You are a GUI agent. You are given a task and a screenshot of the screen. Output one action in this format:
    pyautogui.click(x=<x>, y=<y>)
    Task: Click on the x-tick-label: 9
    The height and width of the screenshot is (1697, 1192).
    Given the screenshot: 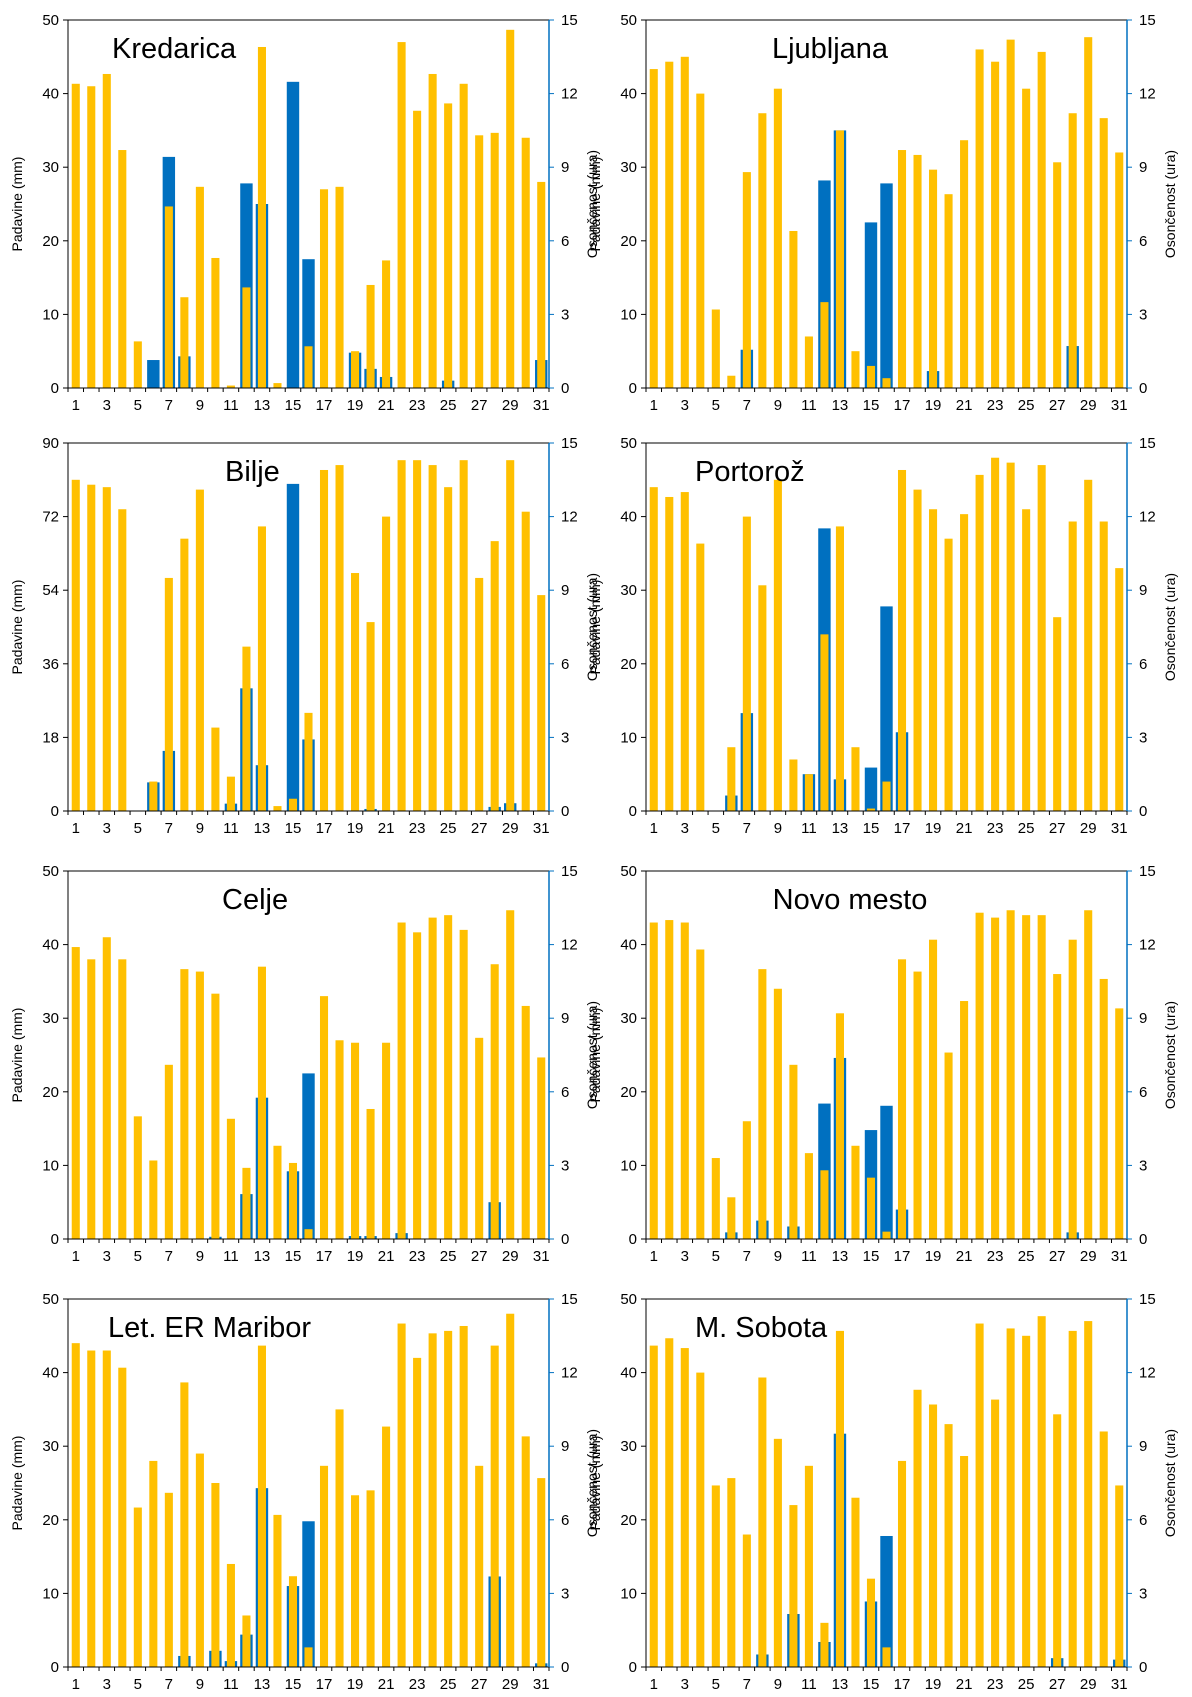 What is the action you would take?
    pyautogui.click(x=778, y=405)
    